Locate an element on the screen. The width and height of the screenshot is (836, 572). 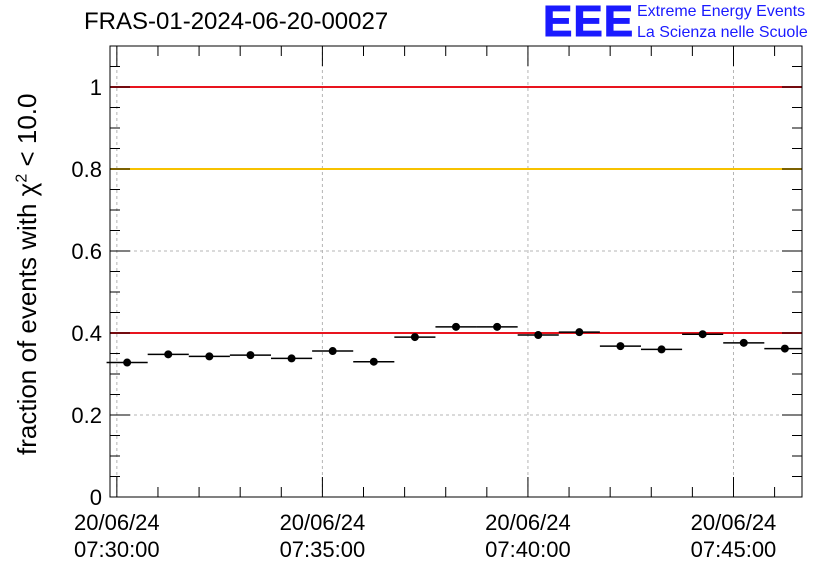
y-tick-label: 0 is located at coordinates (96, 497).